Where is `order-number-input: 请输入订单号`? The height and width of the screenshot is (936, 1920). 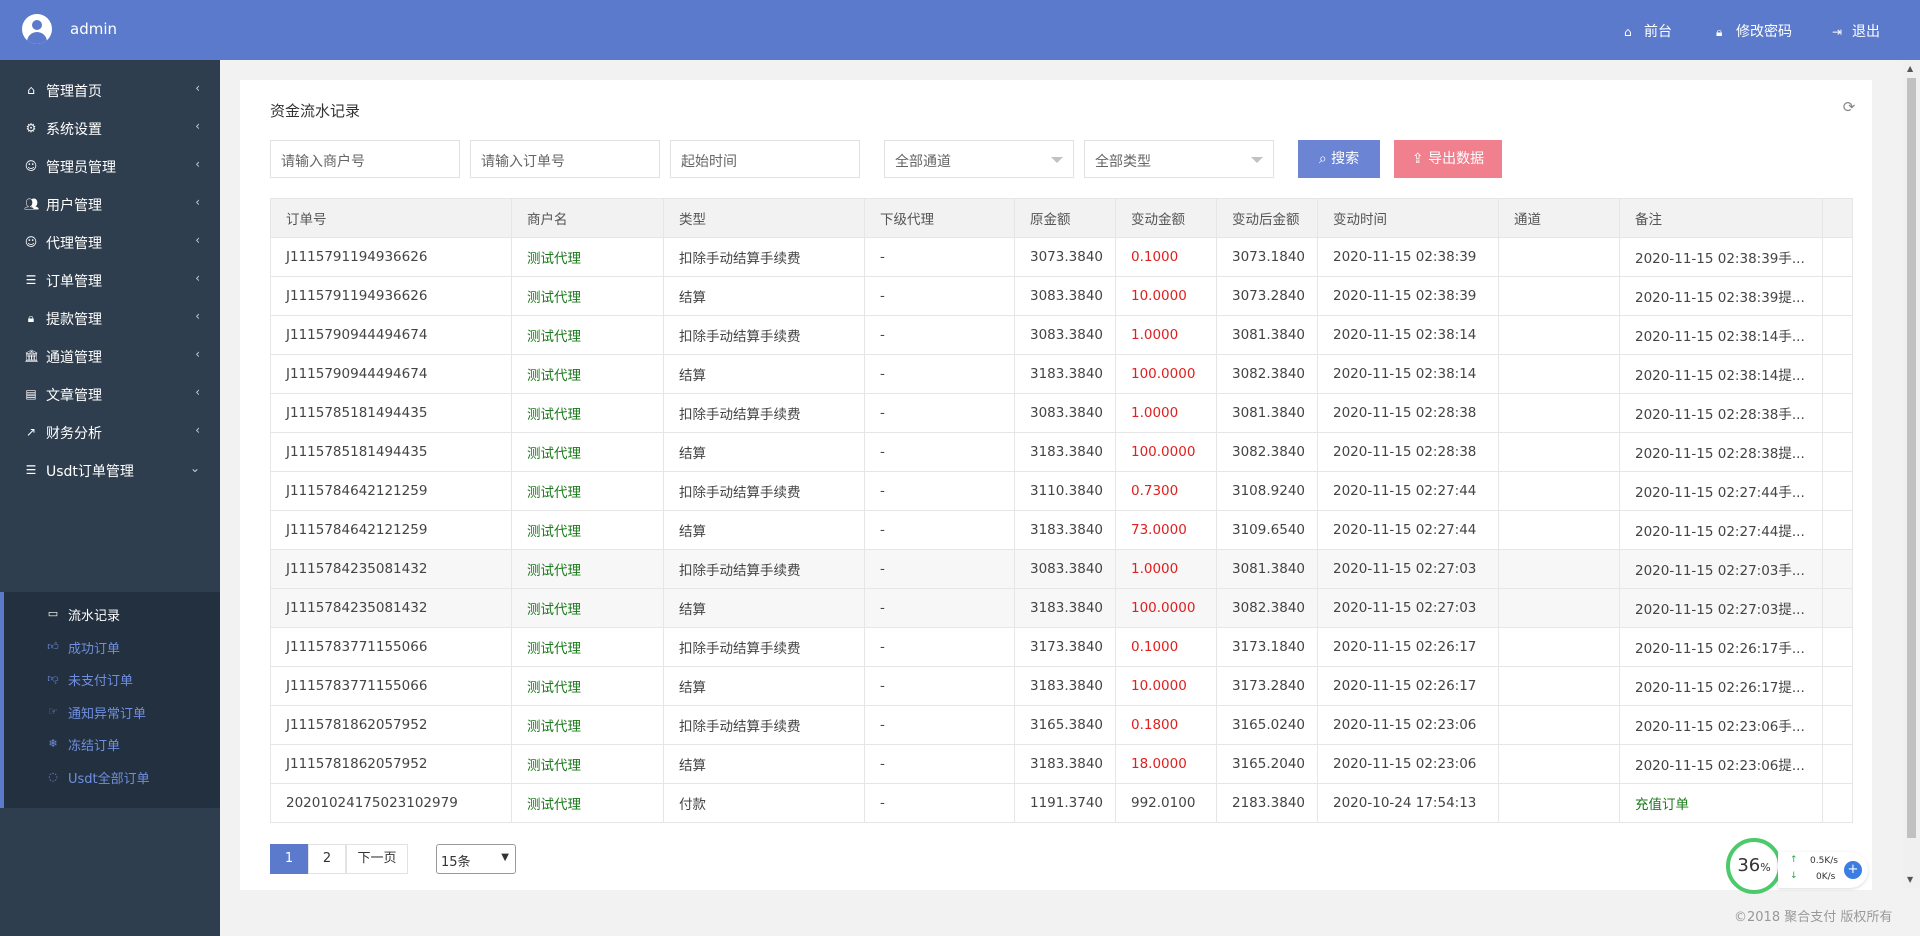 order-number-input: 请输入订单号 is located at coordinates (565, 159).